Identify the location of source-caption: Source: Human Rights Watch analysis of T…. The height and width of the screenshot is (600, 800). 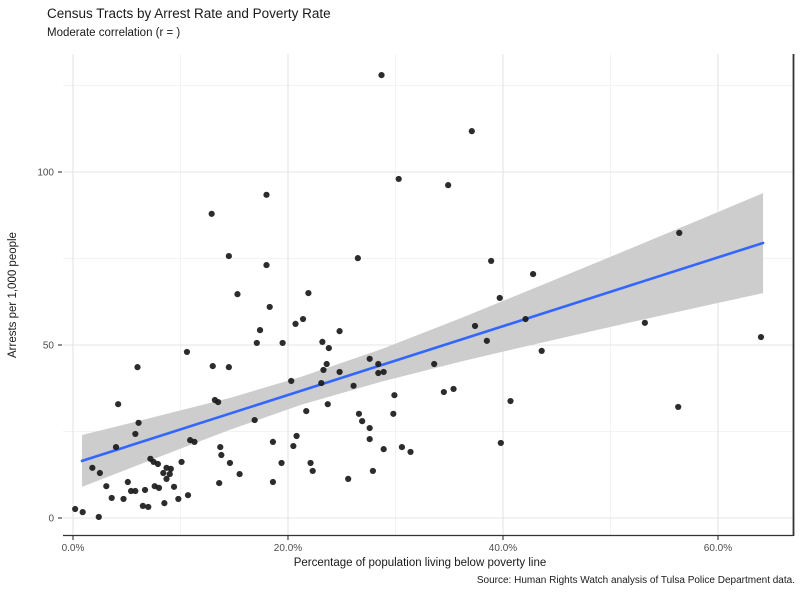
(635, 580).